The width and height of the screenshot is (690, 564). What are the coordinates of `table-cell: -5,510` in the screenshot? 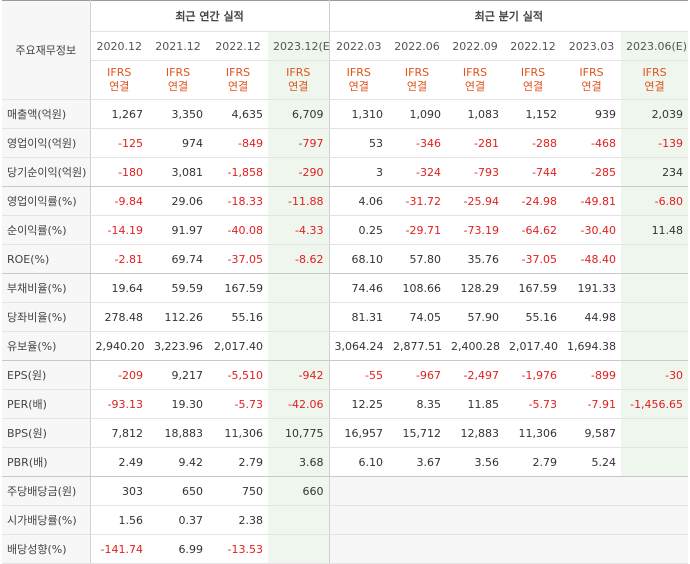 It's located at (238, 375).